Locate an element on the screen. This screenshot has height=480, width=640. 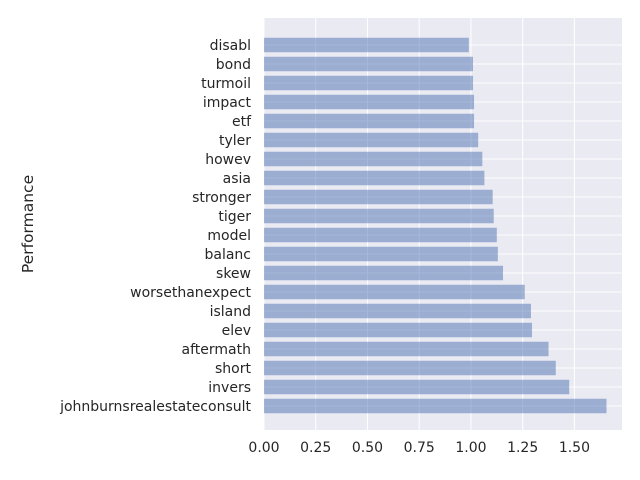
y-tick-label: worsethanexpect is located at coordinates (190, 293).